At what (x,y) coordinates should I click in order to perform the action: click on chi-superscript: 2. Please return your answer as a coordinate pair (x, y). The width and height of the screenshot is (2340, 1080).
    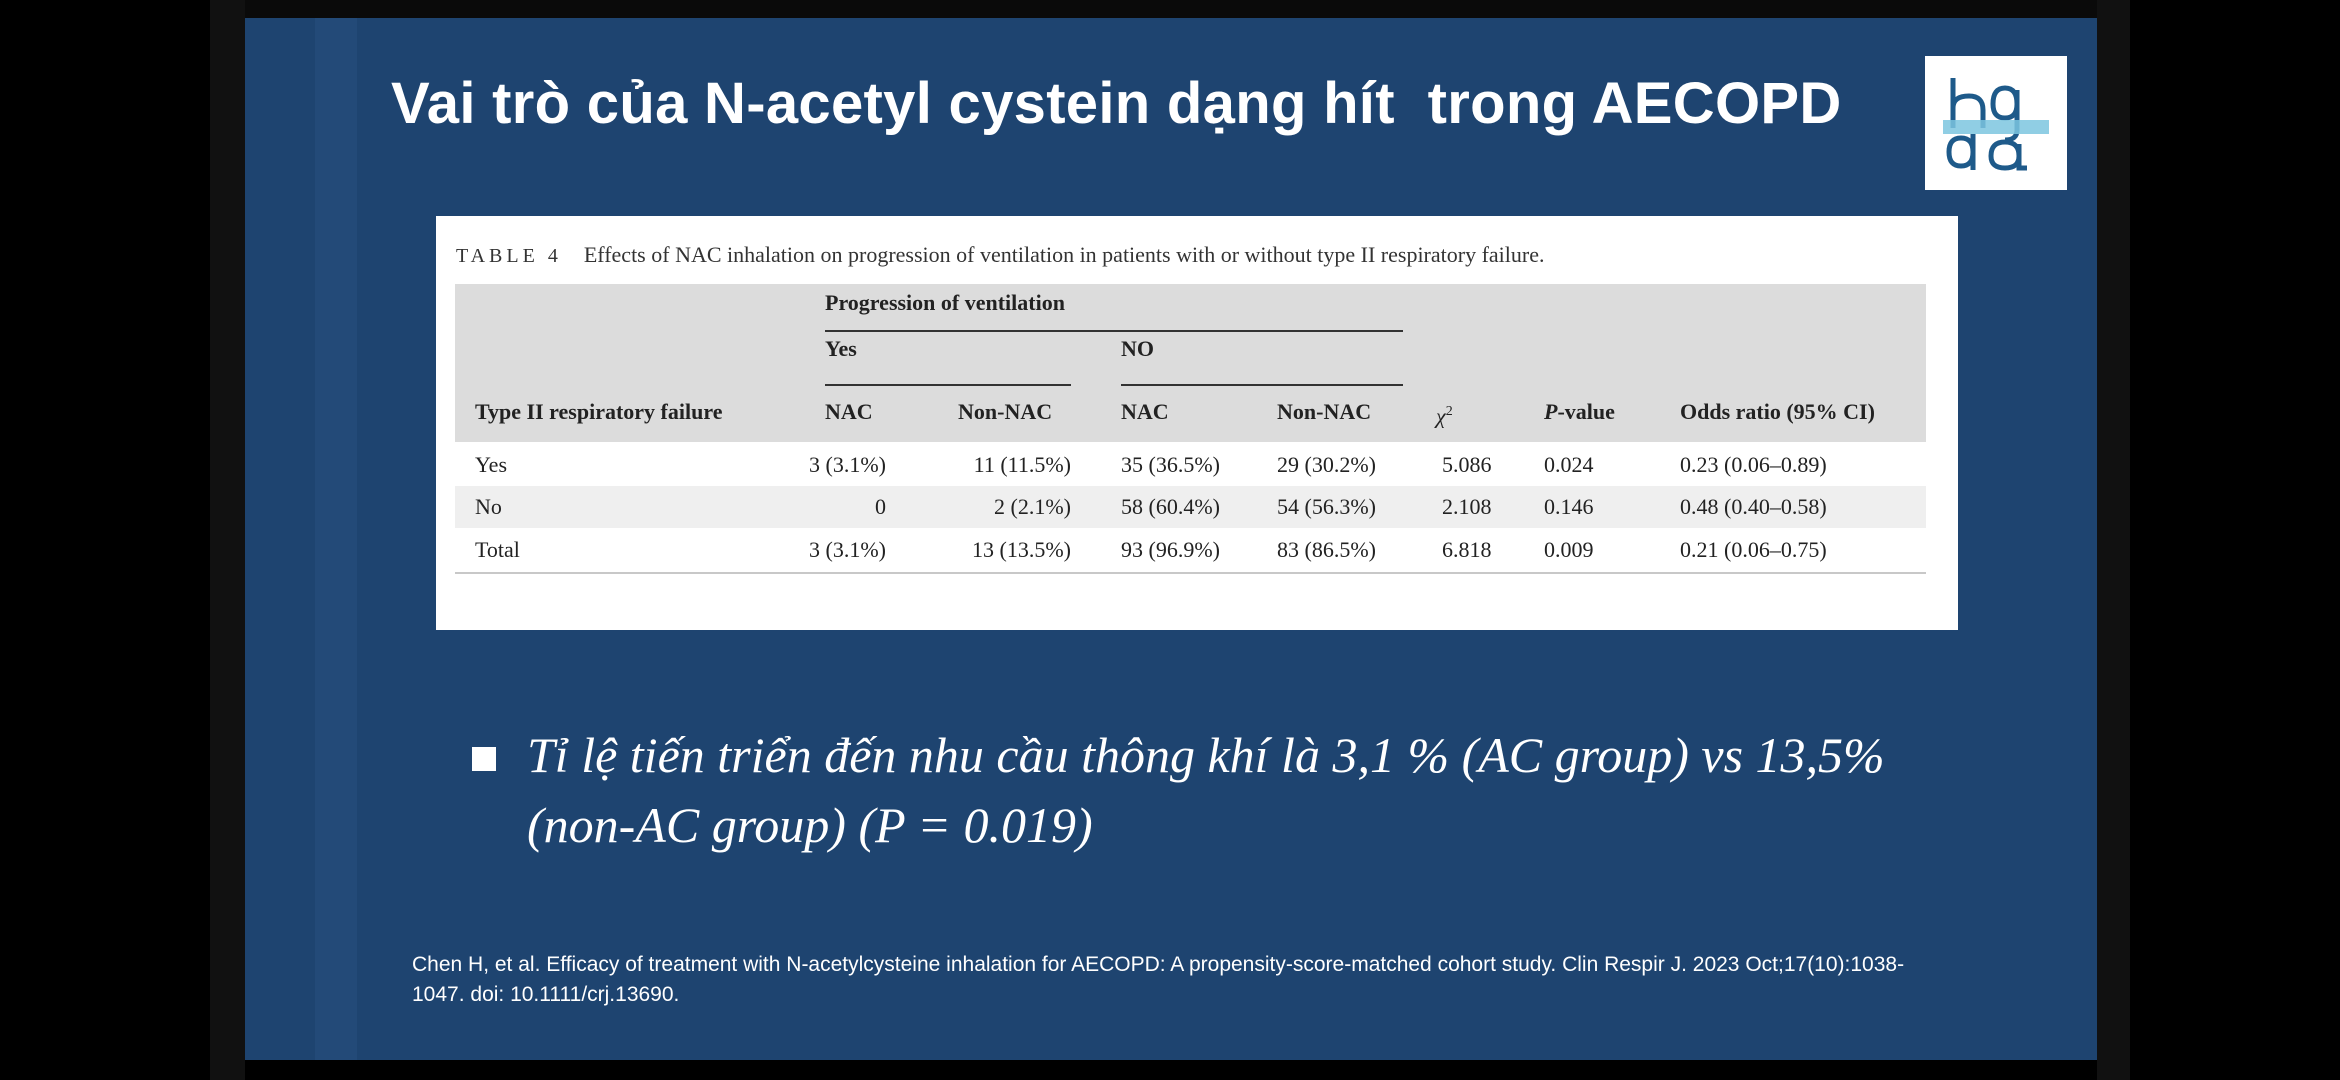
    Looking at the image, I should click on (1449, 411).